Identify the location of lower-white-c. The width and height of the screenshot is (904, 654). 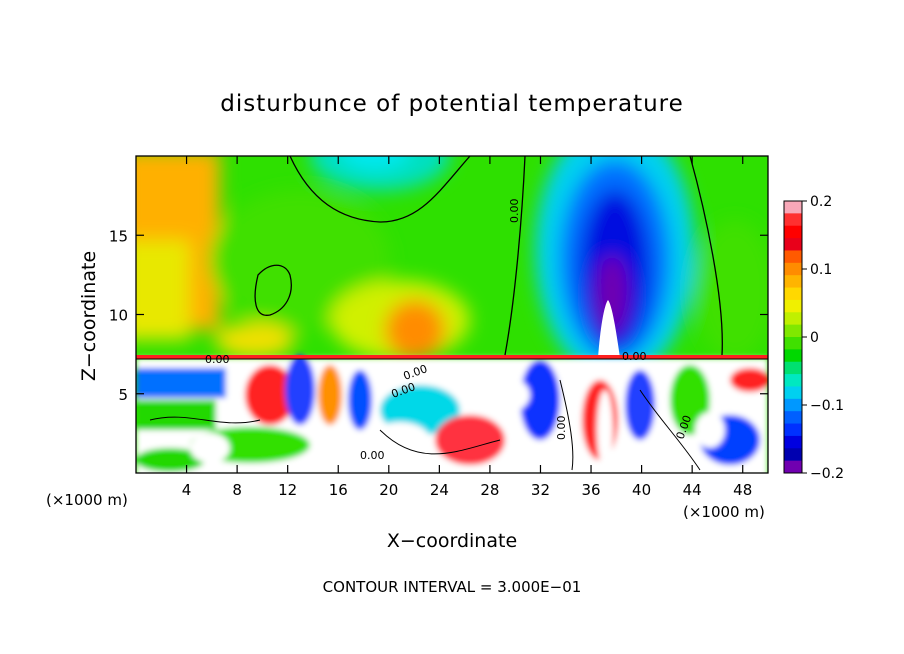
(605, 430).